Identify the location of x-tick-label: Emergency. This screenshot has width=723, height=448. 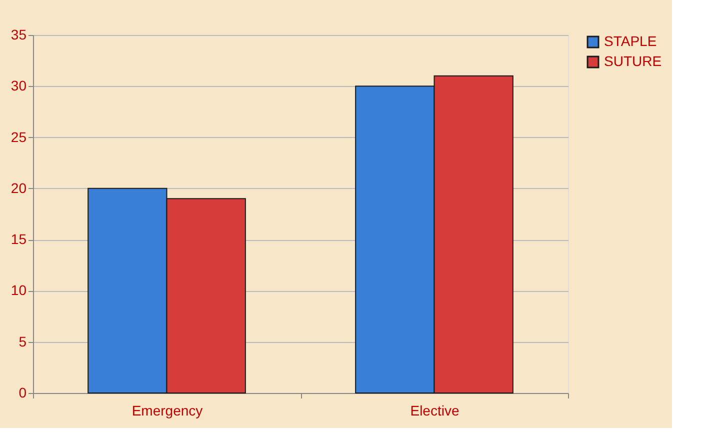
(167, 410).